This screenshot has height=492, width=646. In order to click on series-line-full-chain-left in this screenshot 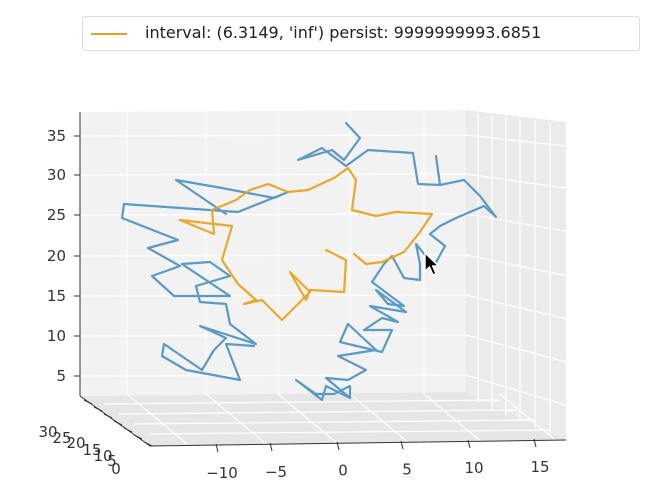, I will do `click(205, 280)`.